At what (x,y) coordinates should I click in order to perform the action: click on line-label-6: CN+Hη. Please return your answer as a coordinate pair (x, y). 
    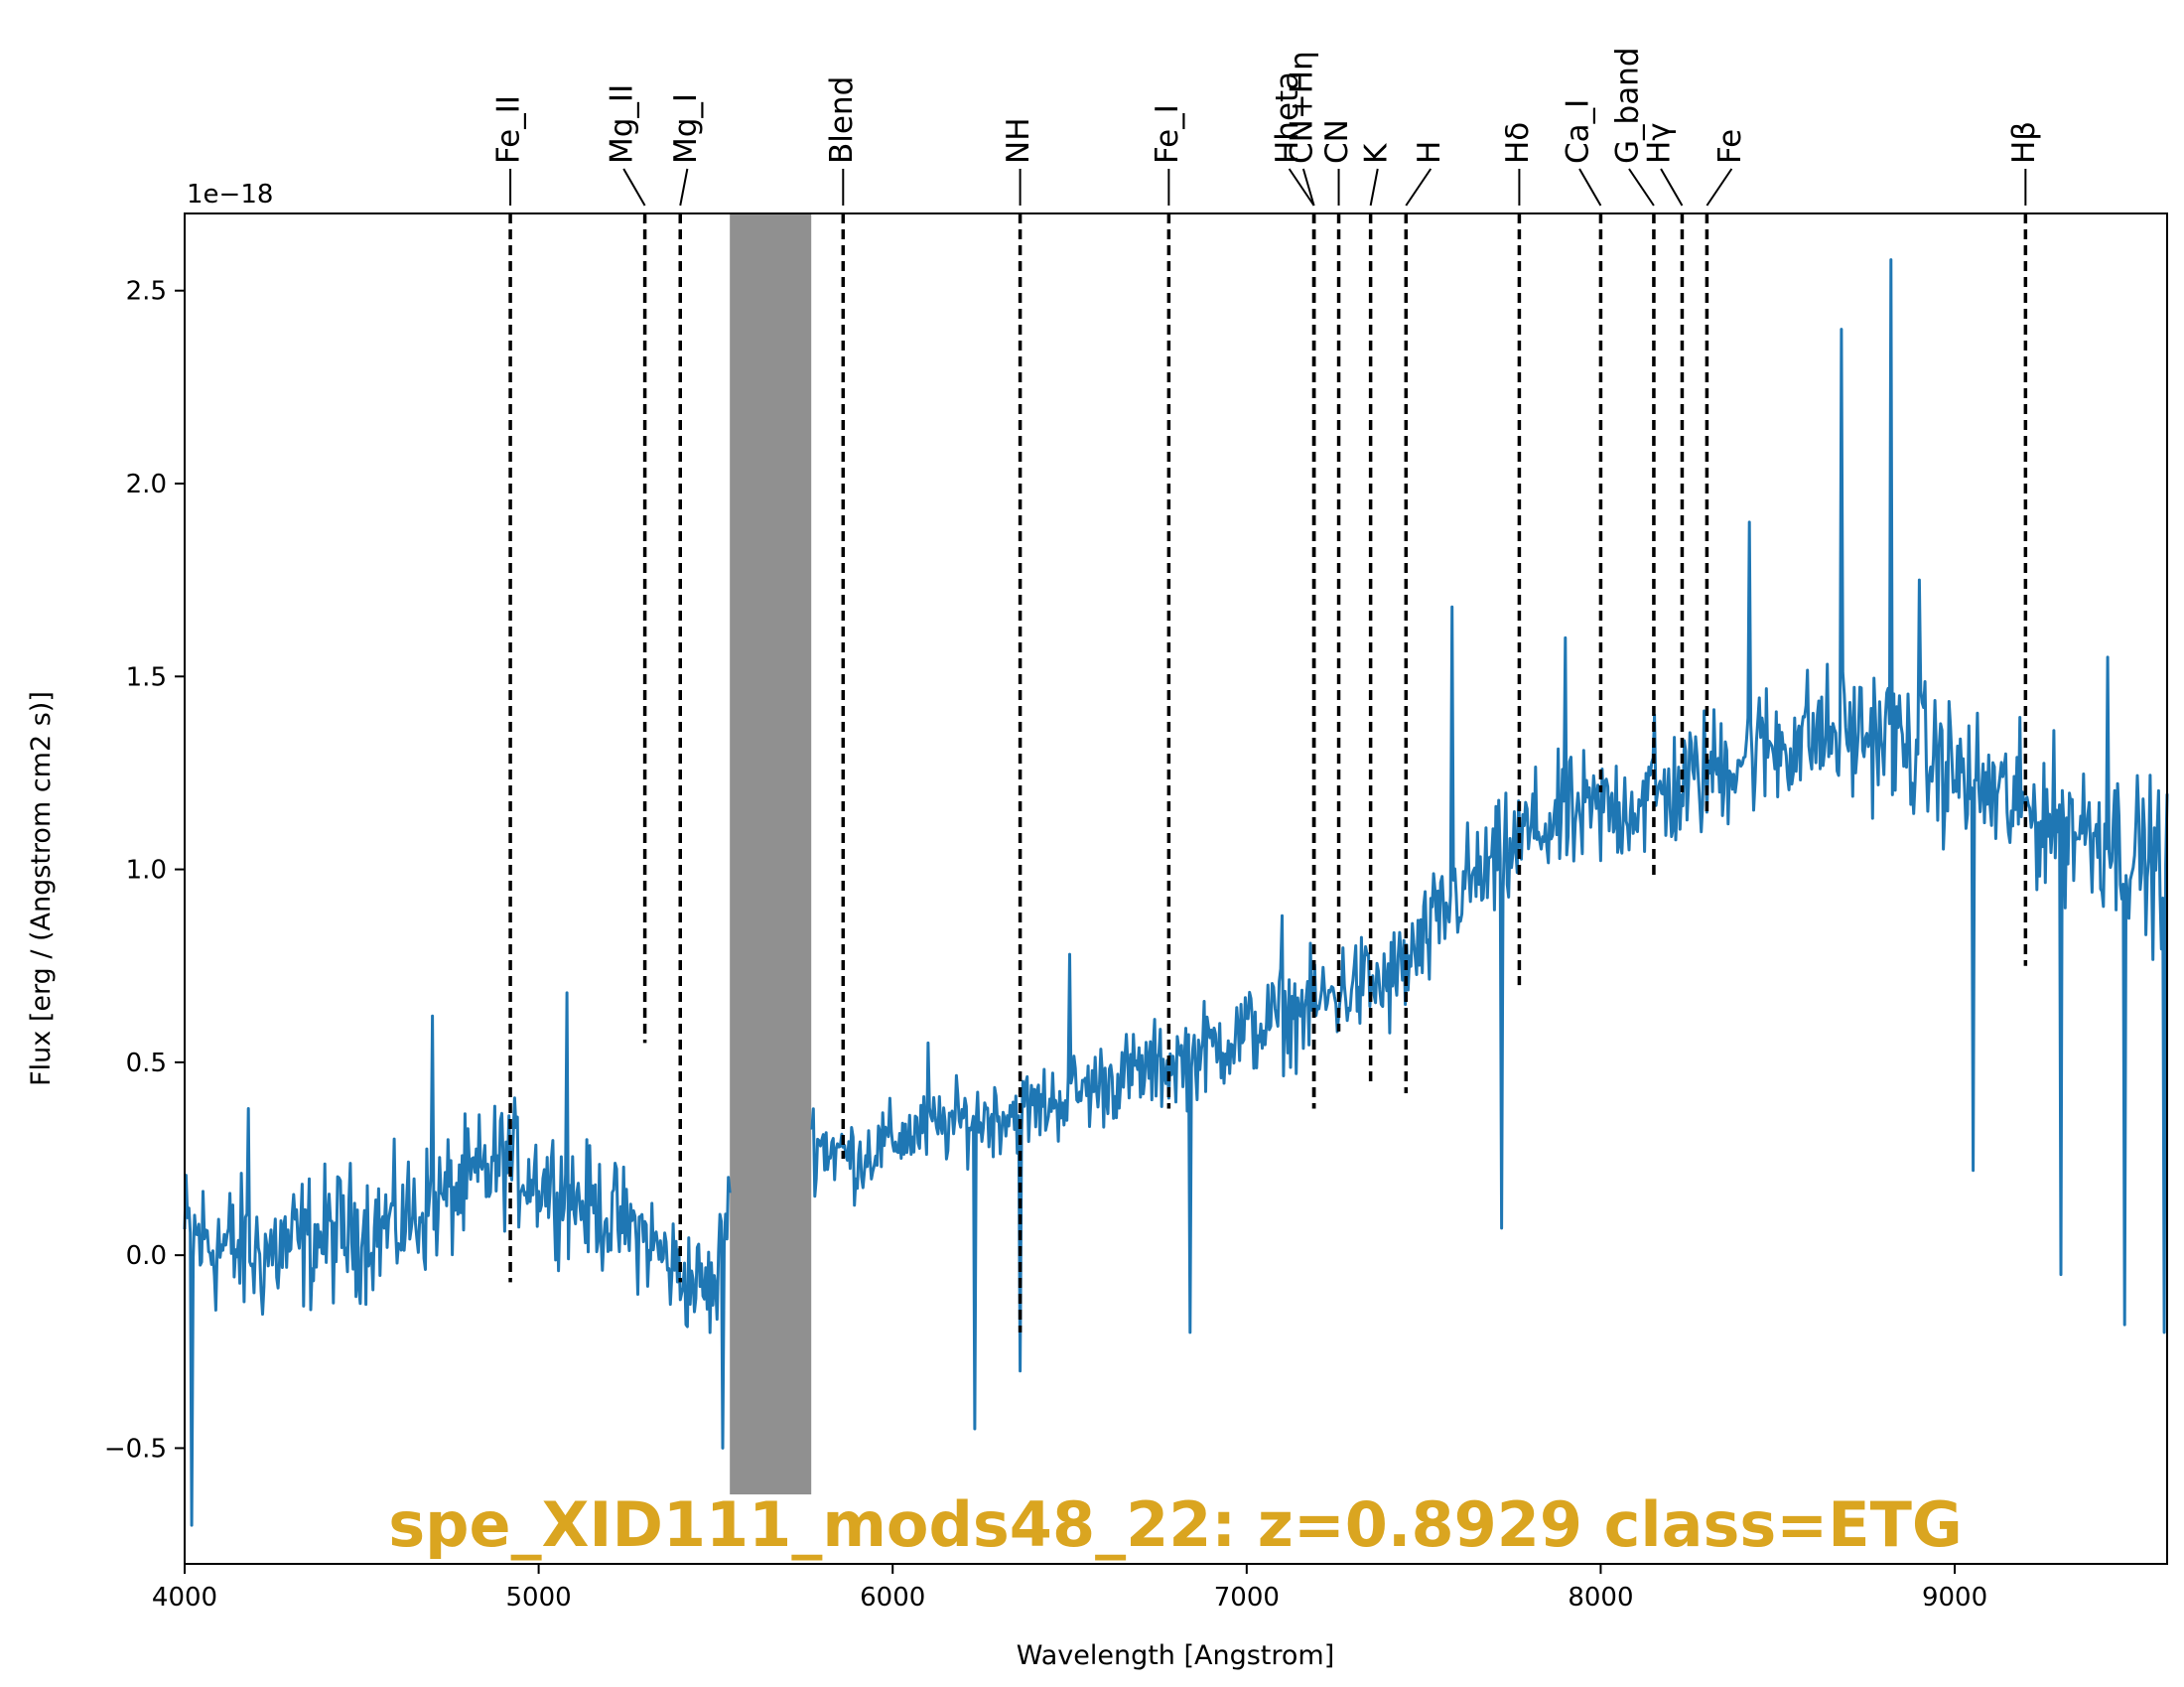
    Looking at the image, I should click on (1301, 107).